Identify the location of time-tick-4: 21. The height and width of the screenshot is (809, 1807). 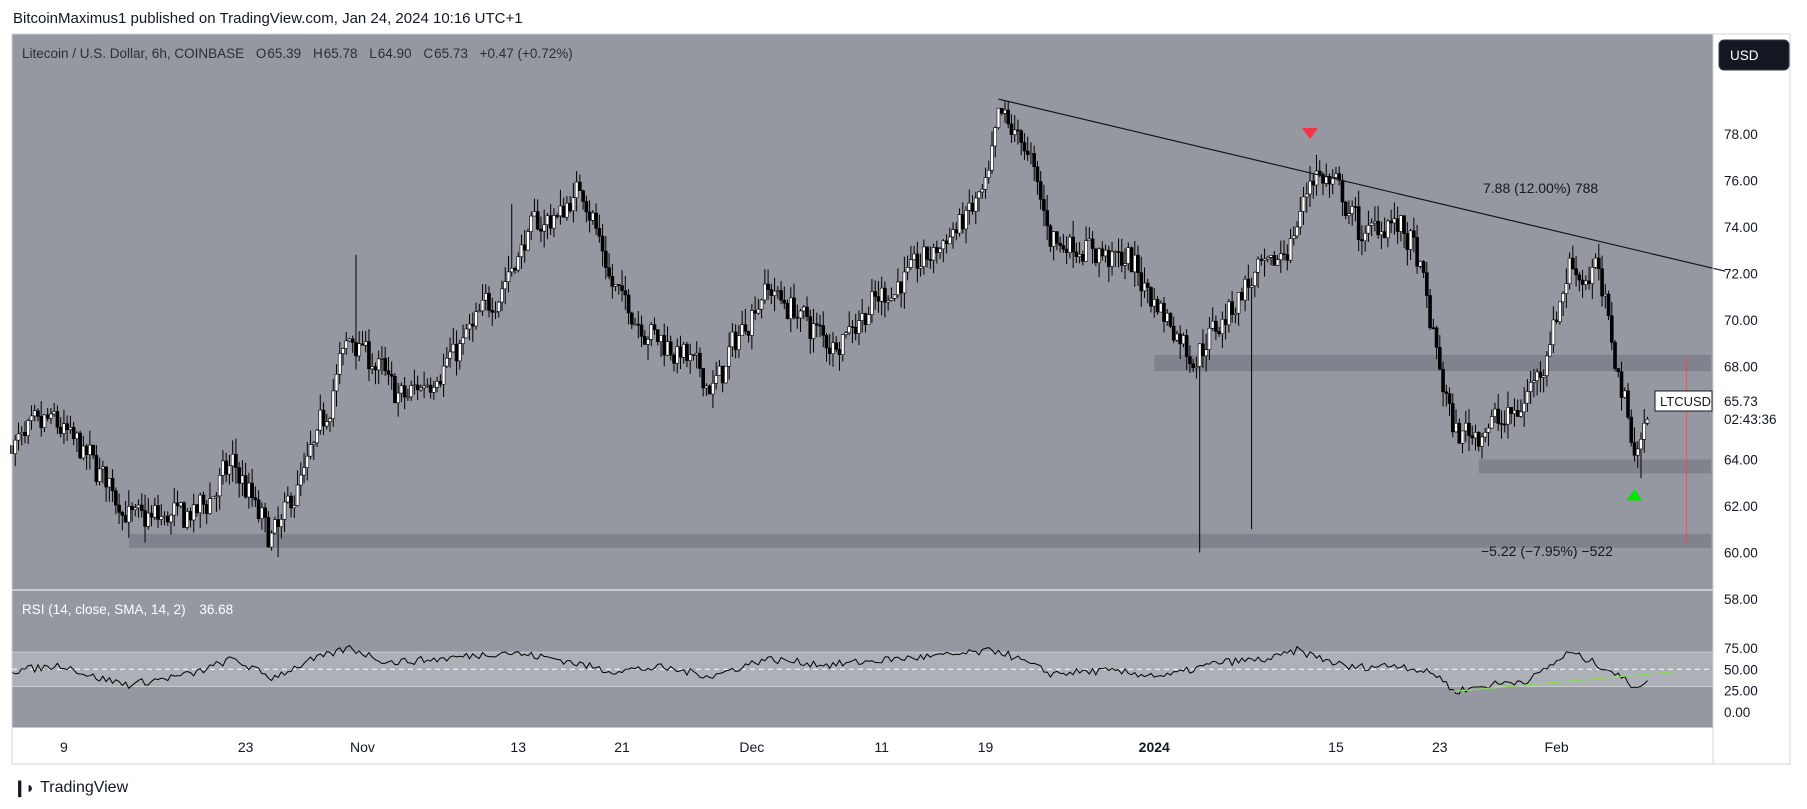
(622, 747).